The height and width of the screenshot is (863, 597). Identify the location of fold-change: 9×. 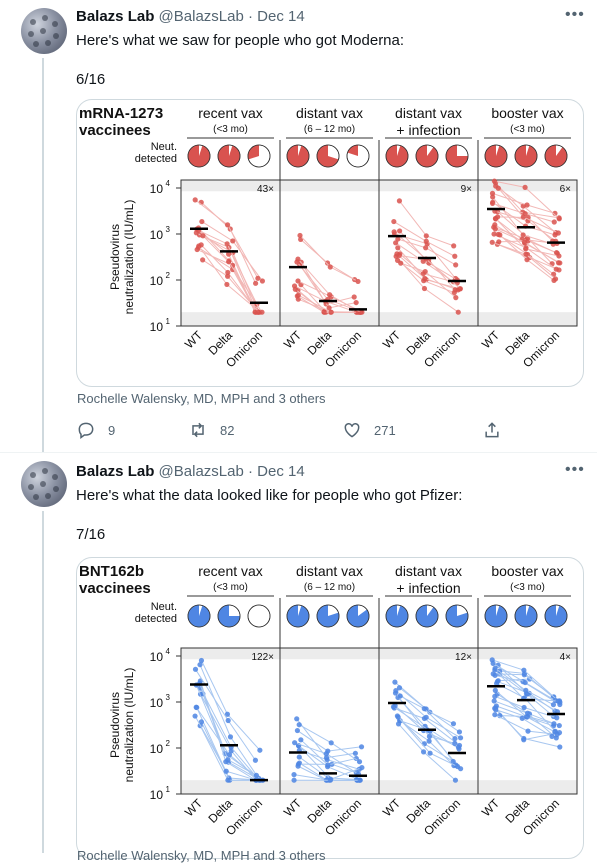
(467, 189).